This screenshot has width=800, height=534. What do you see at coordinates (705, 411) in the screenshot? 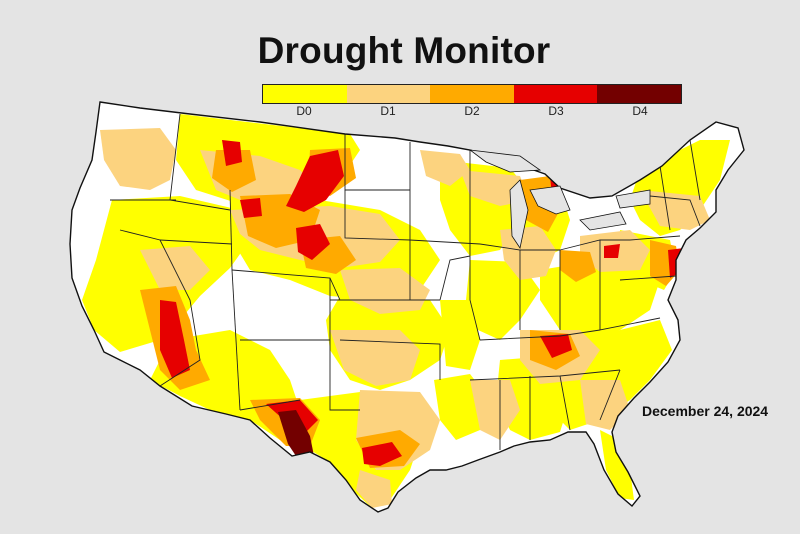
I see `map-date: December 24, 2024` at bounding box center [705, 411].